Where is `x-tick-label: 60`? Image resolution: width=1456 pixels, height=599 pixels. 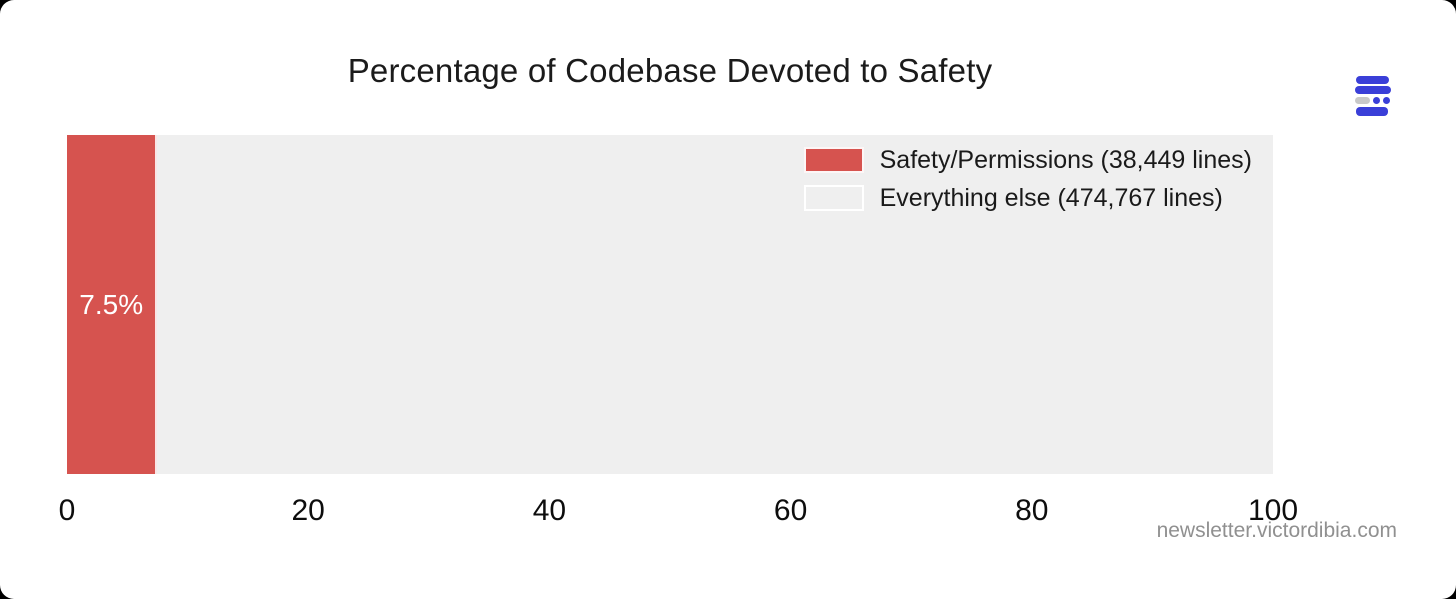
x-tick-label: 60 is located at coordinates (790, 510).